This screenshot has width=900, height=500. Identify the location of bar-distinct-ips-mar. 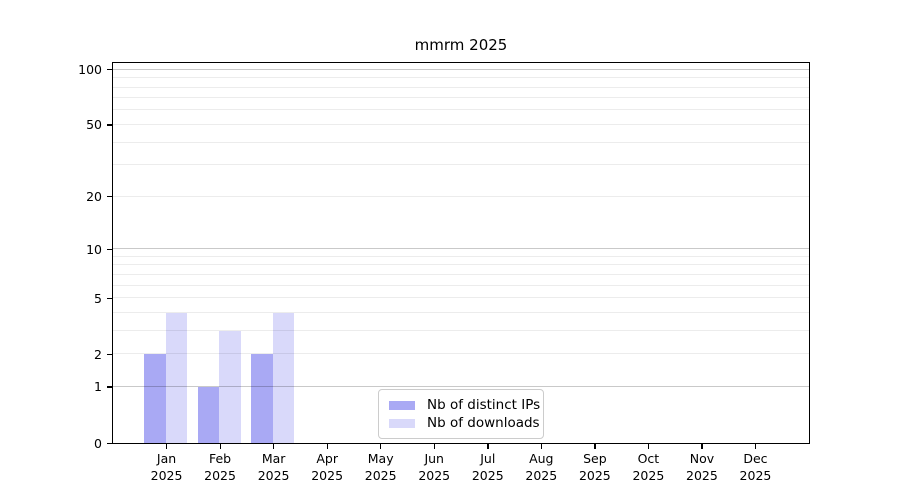
(262, 398).